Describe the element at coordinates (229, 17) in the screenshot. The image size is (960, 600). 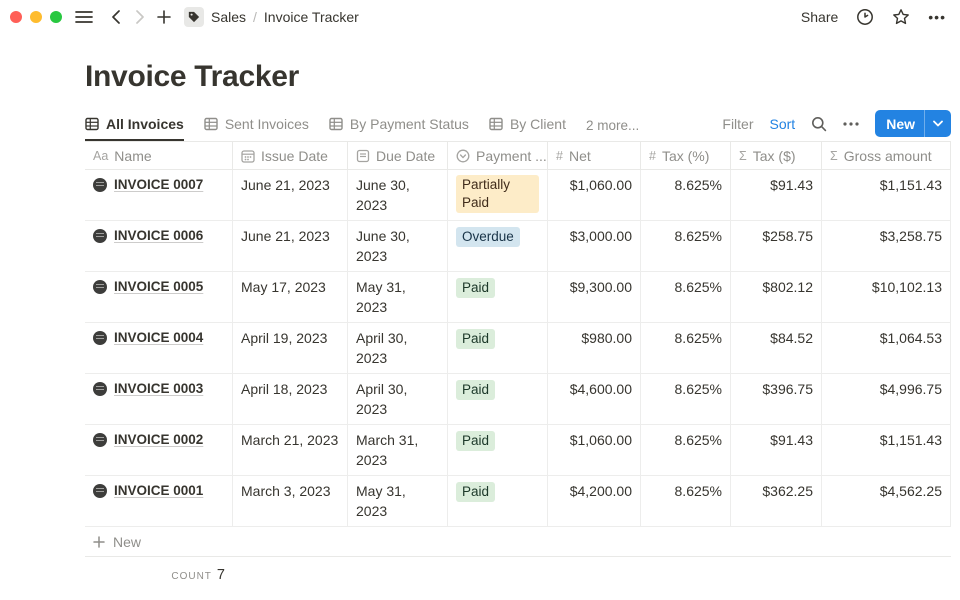
I see `breadcrumb-workspace: Sales` at that location.